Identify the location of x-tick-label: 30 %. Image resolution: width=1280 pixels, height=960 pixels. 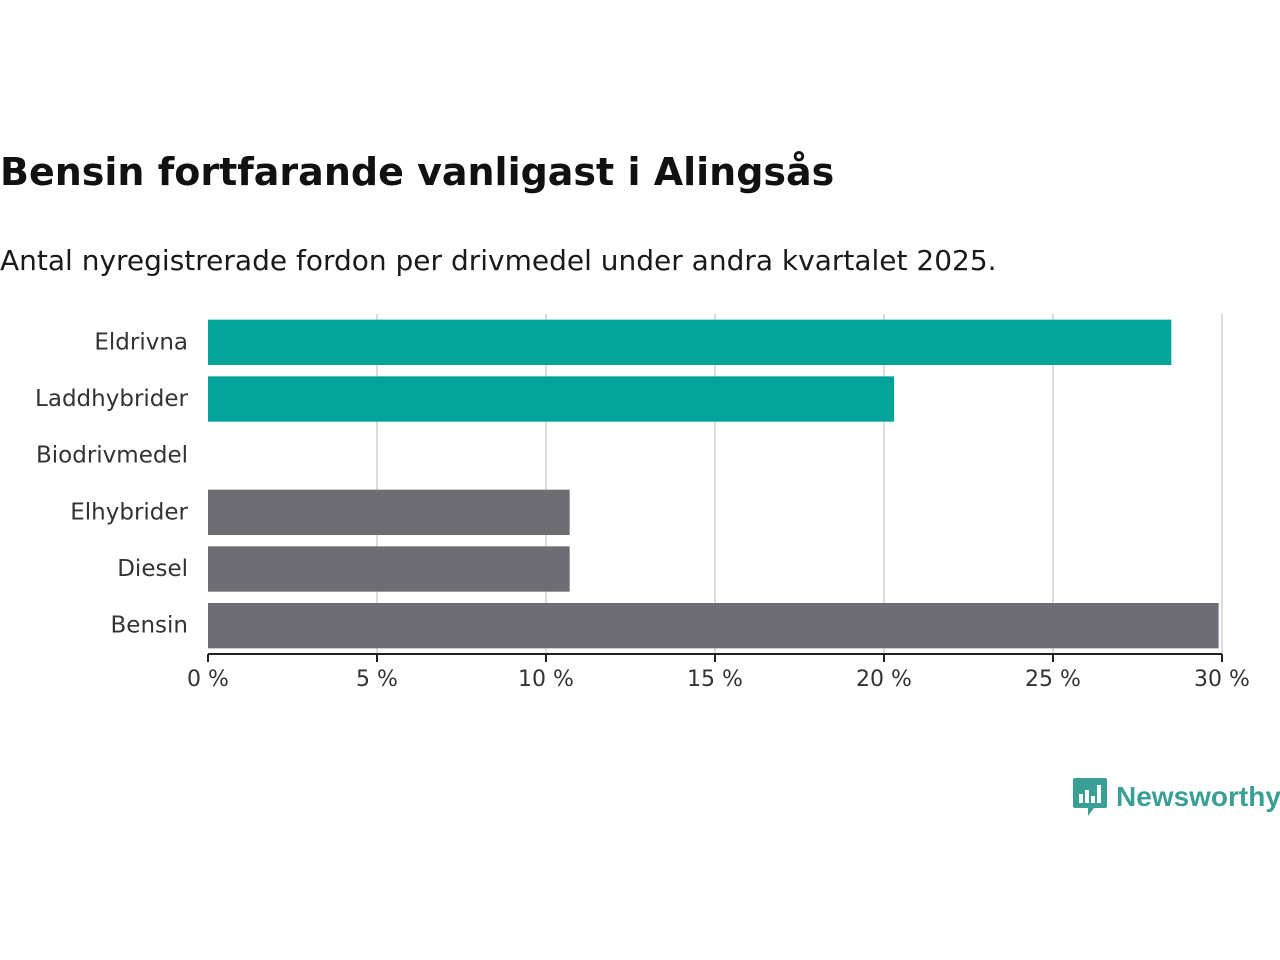
(1222, 679).